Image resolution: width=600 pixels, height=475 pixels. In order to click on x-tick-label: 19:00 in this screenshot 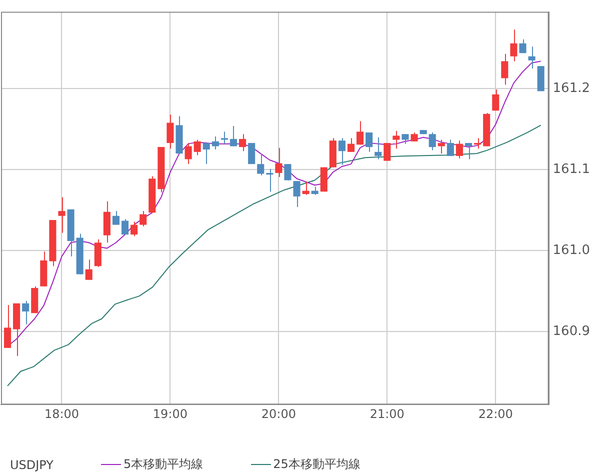, I will do `click(170, 413)`.